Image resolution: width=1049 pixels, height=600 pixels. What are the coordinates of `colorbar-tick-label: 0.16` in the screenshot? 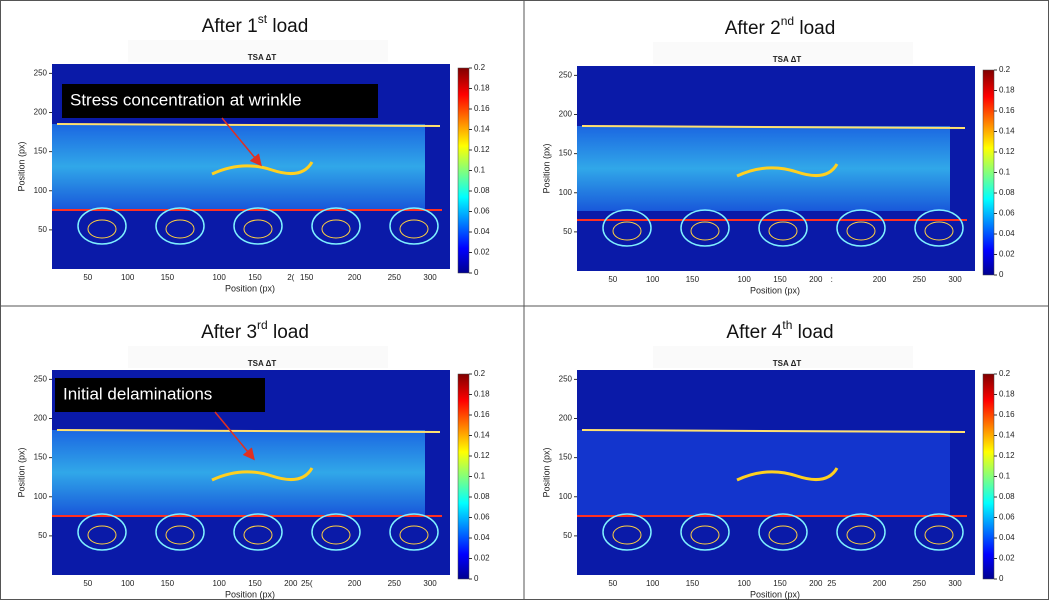 It's located at (1007, 110).